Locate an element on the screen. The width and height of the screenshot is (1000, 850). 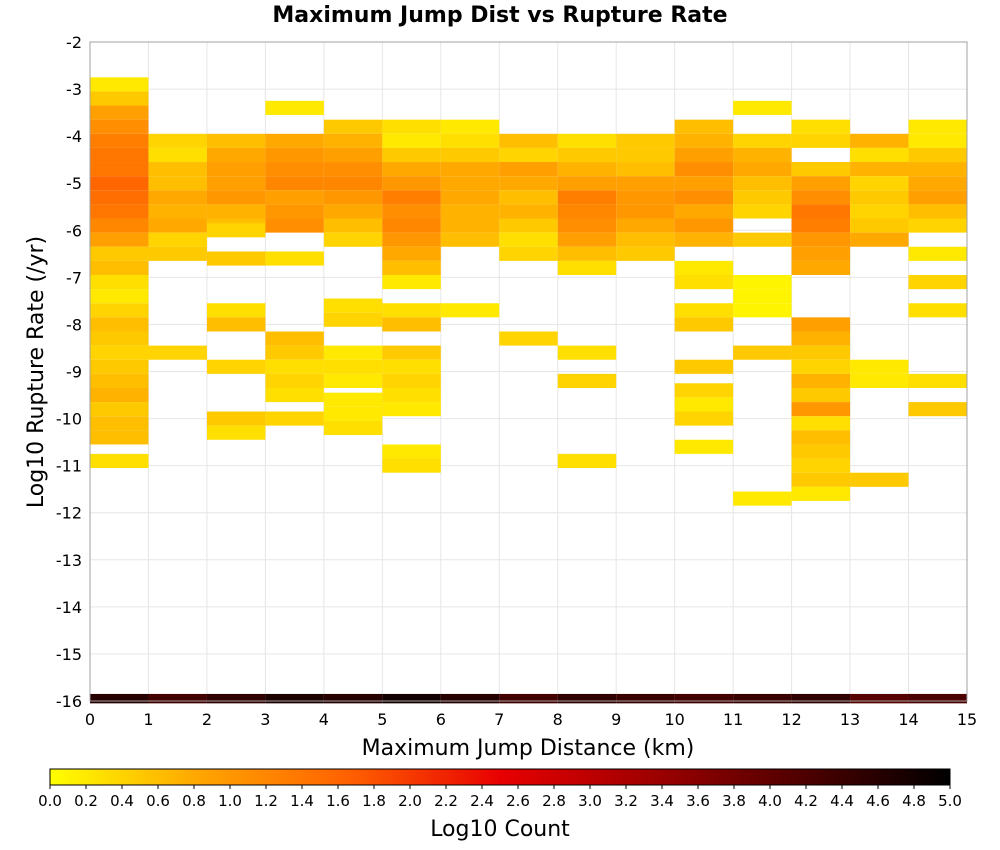
x-axis-label: Maximum Jump Distance (km) is located at coordinates (528, 748).